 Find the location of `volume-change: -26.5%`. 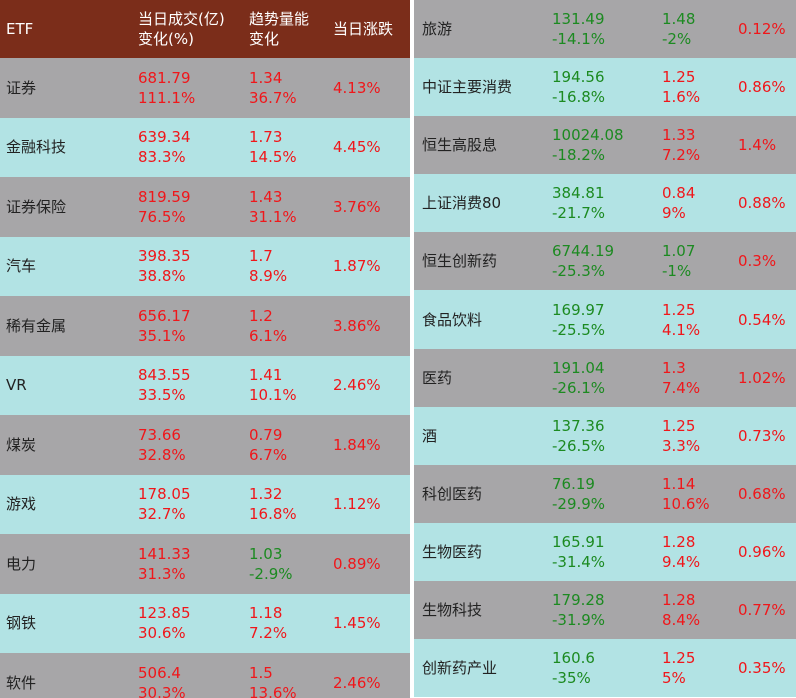

volume-change: -26.5% is located at coordinates (579, 445).